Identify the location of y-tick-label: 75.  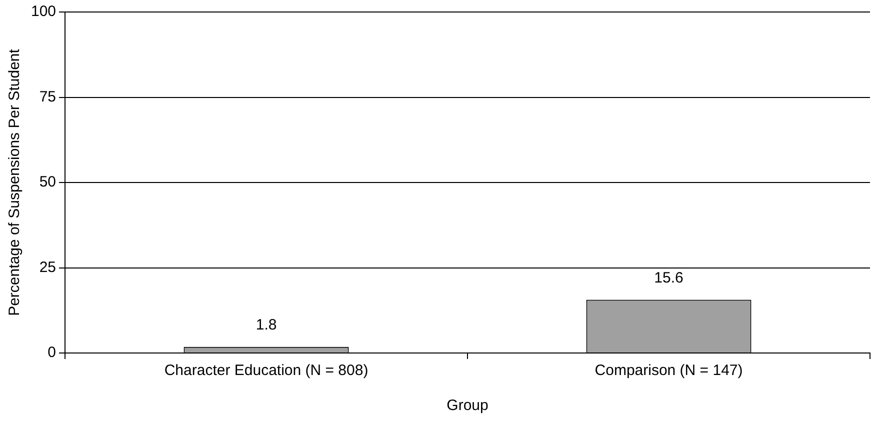
(47, 97).